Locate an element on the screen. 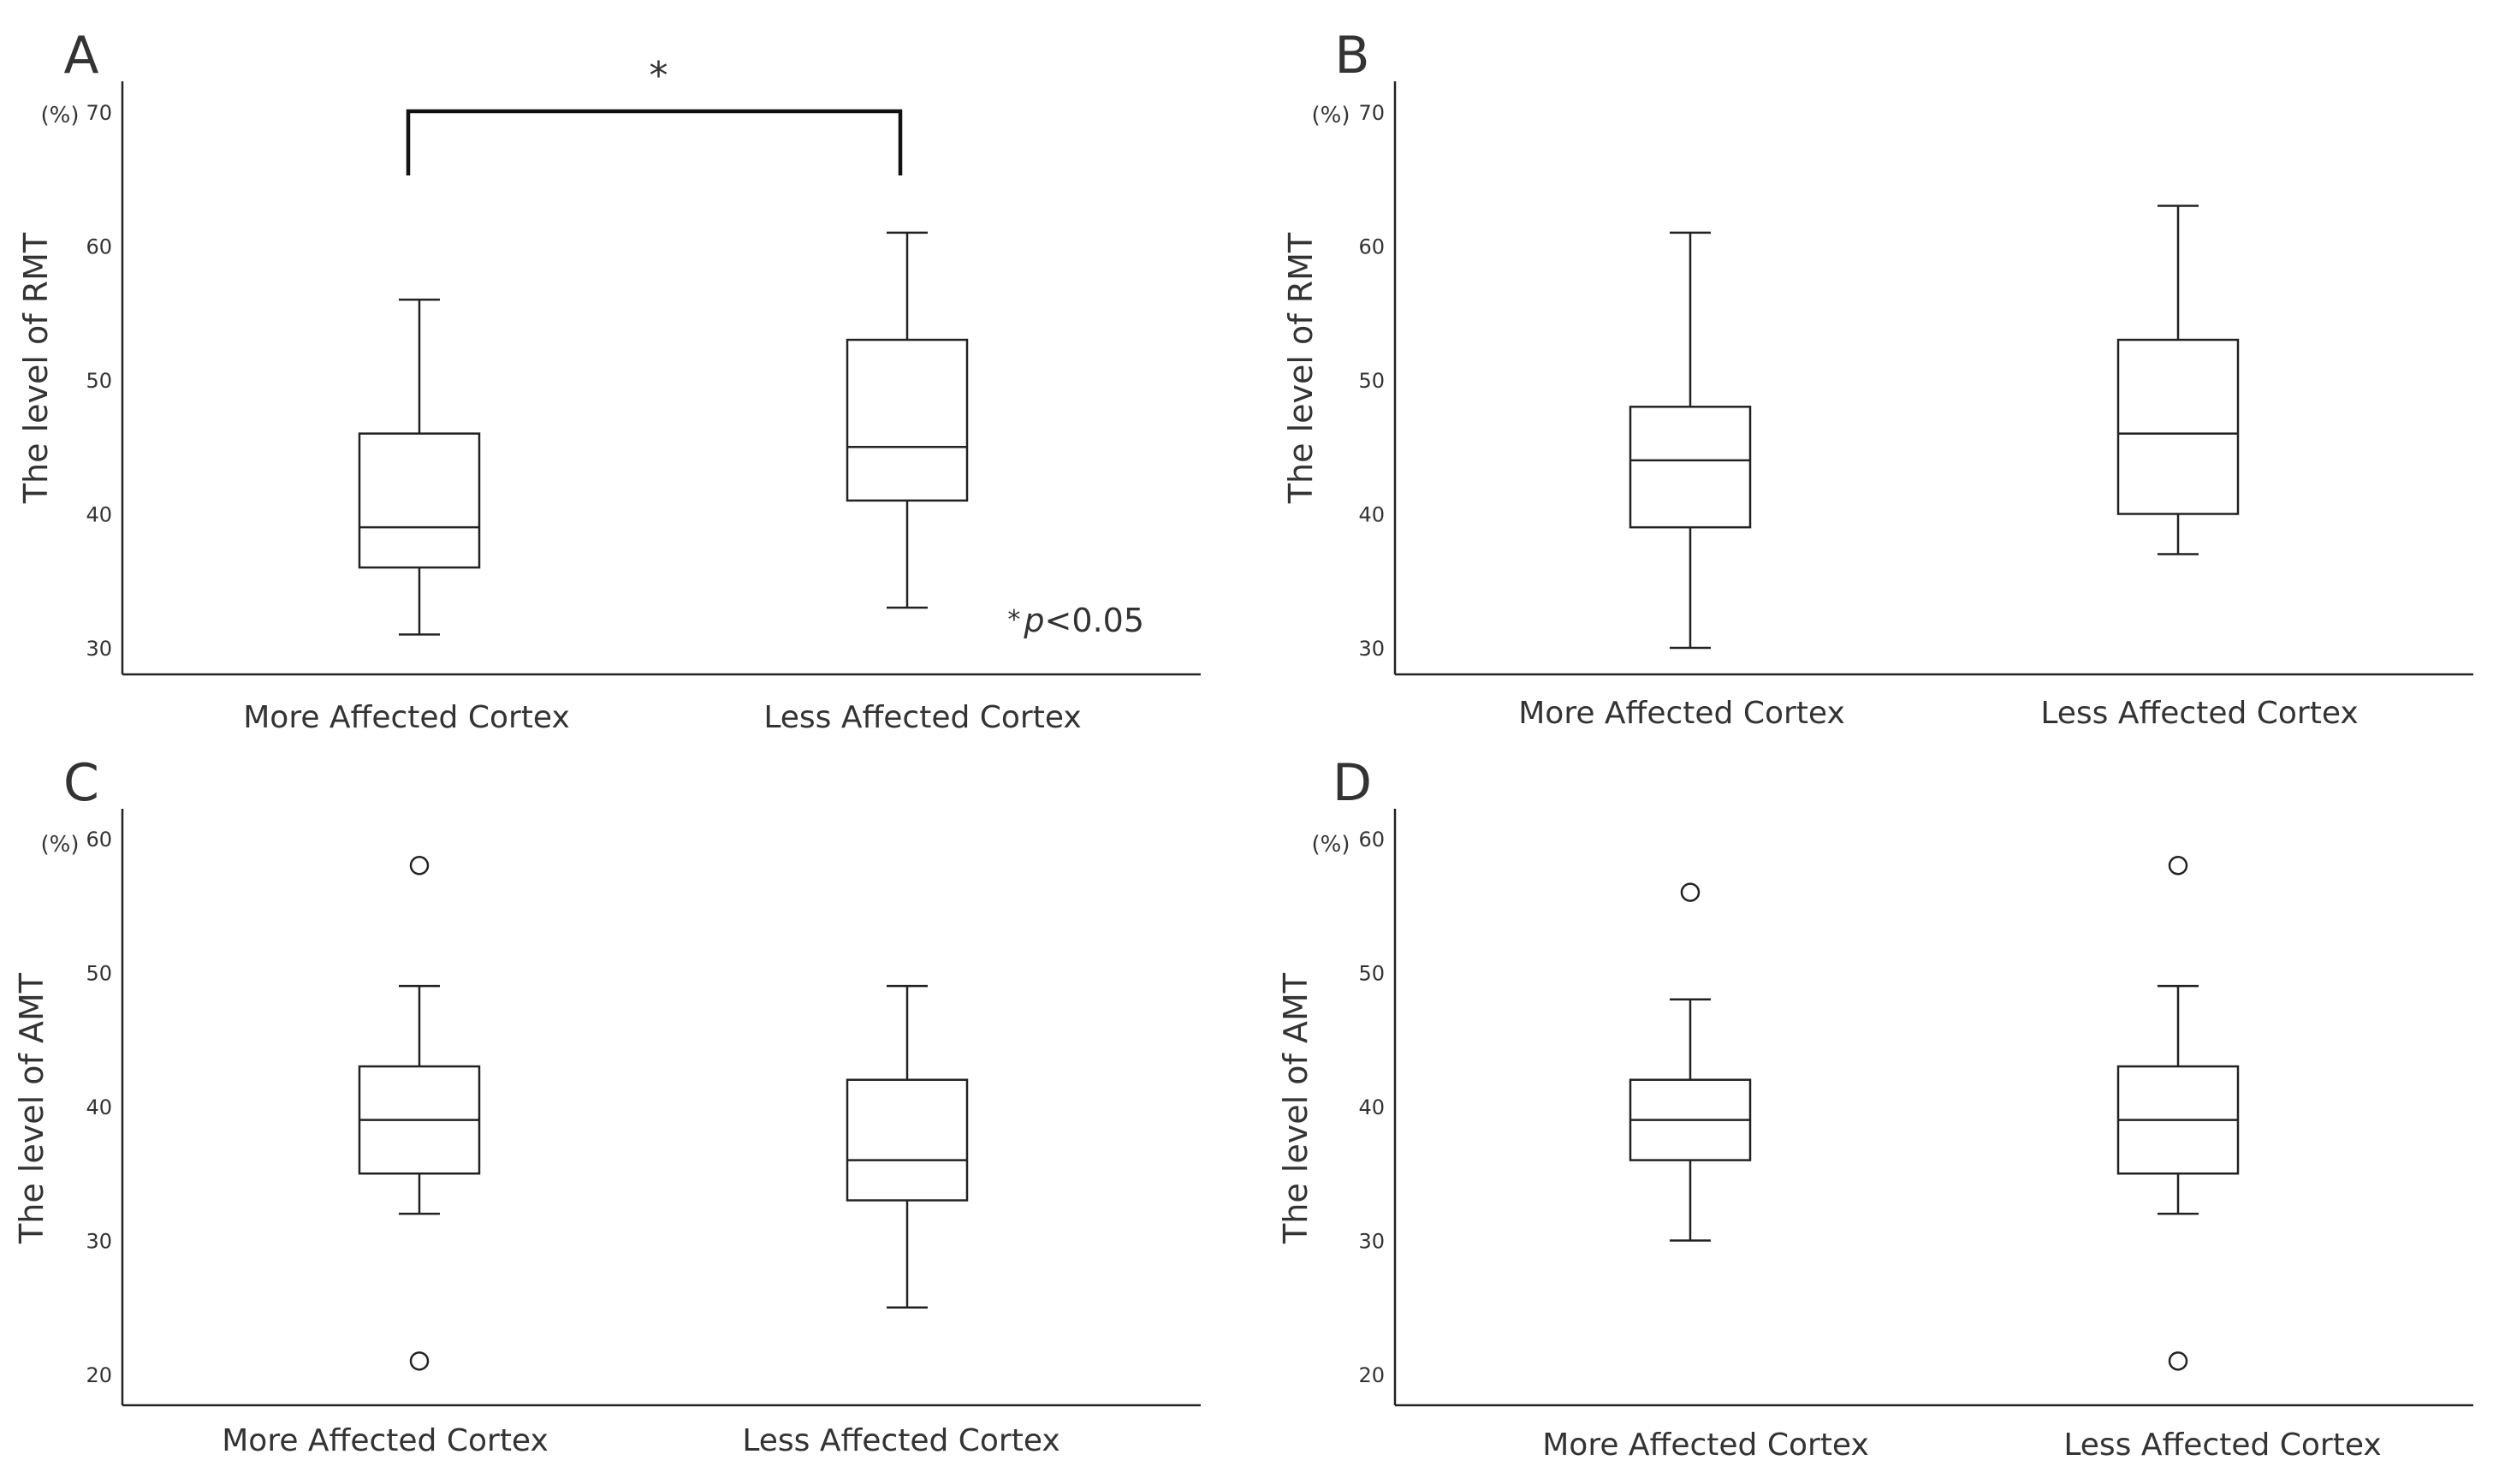 The height and width of the screenshot is (1484, 2493). panel-d-y-axis-label: The level of AMT is located at coordinates (1296, 1108).